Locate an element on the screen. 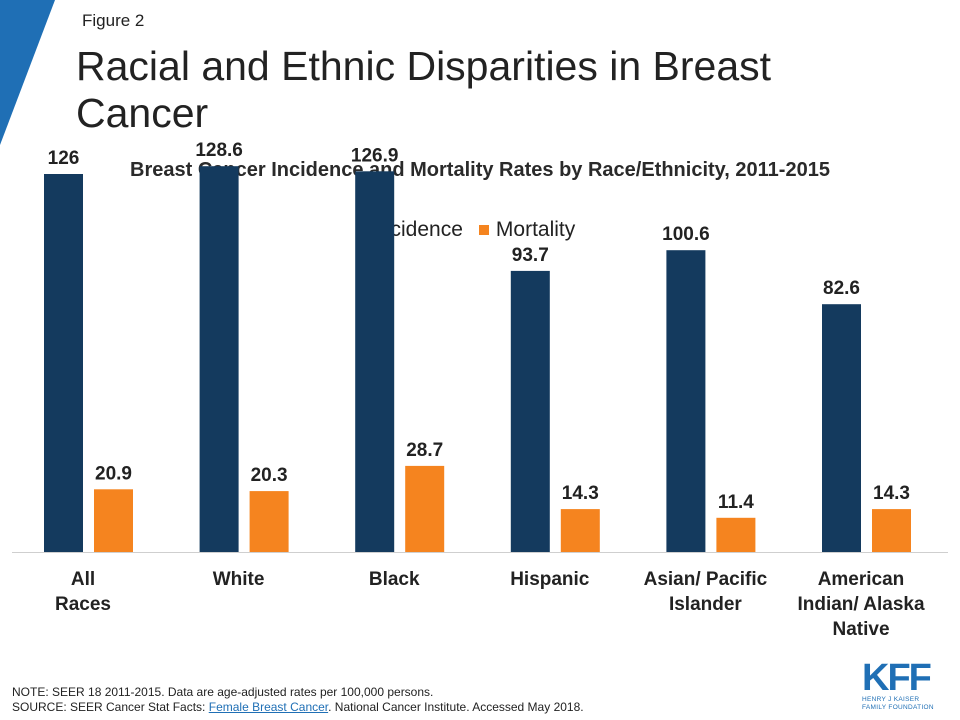 The image size is (960, 720). logo-letters: KFF is located at coordinates (897, 678).